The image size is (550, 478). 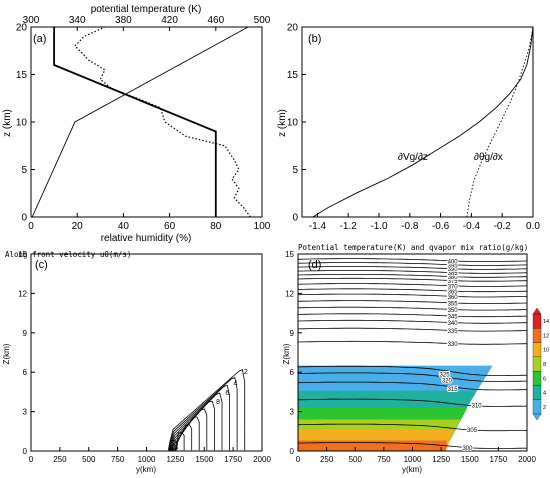 What do you see at coordinates (89, 459) in the screenshot?
I see `panel-c-x-tick-label: 500` at bounding box center [89, 459].